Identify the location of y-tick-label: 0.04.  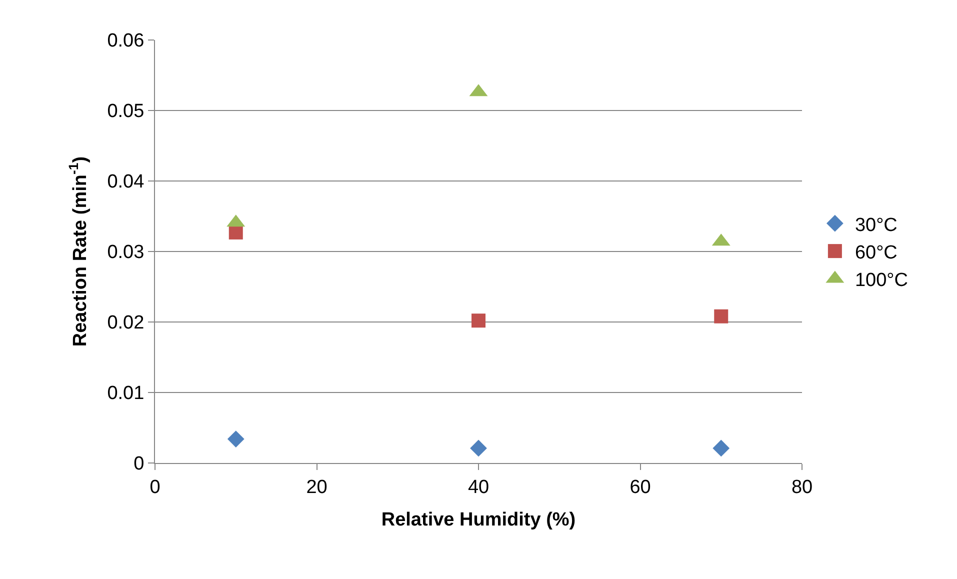
(126, 182).